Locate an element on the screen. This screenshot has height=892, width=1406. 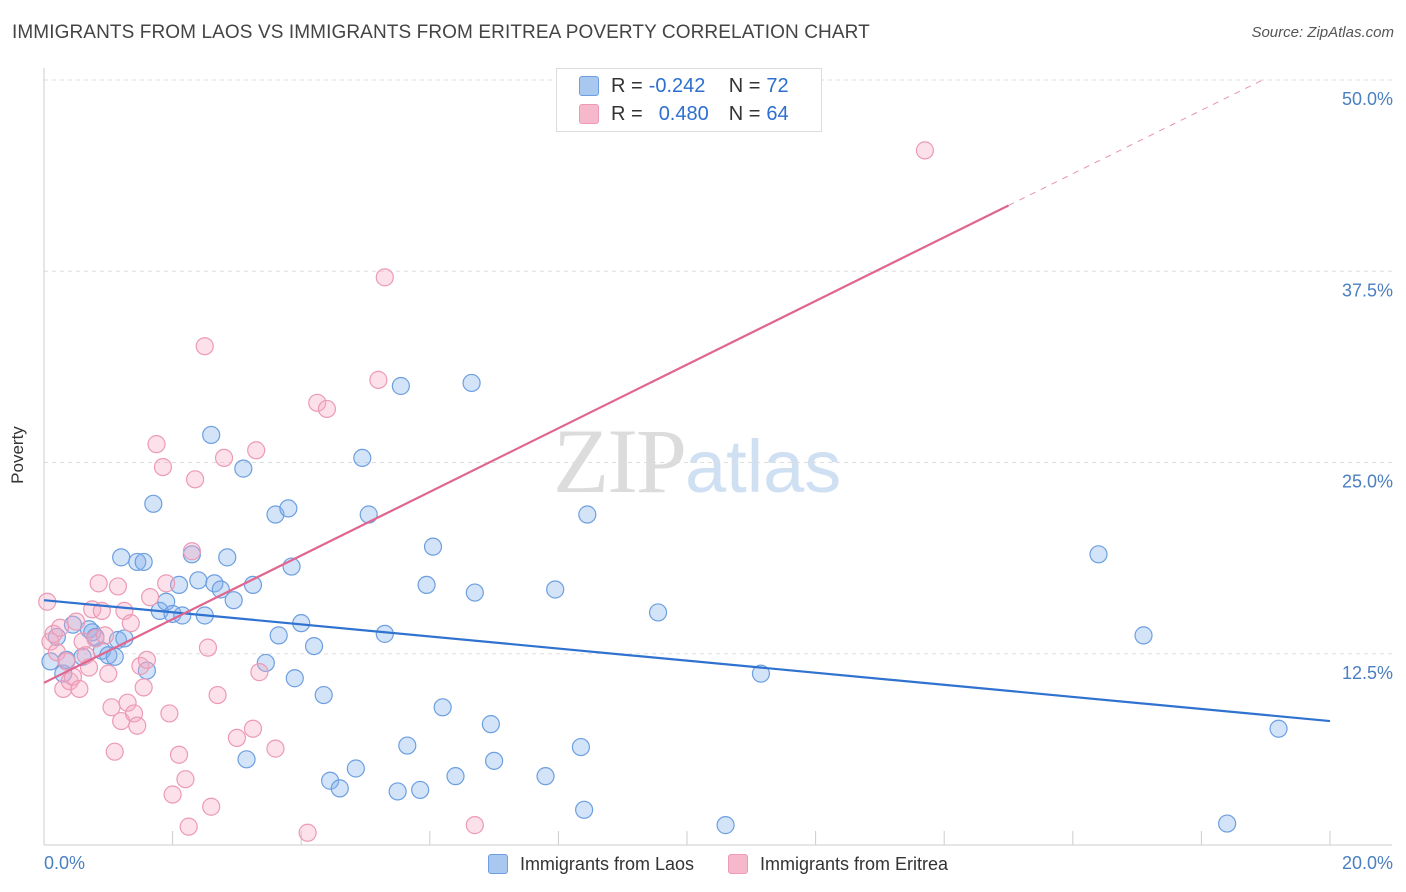
legend-r-value: 0.480 is located at coordinates (683, 113).